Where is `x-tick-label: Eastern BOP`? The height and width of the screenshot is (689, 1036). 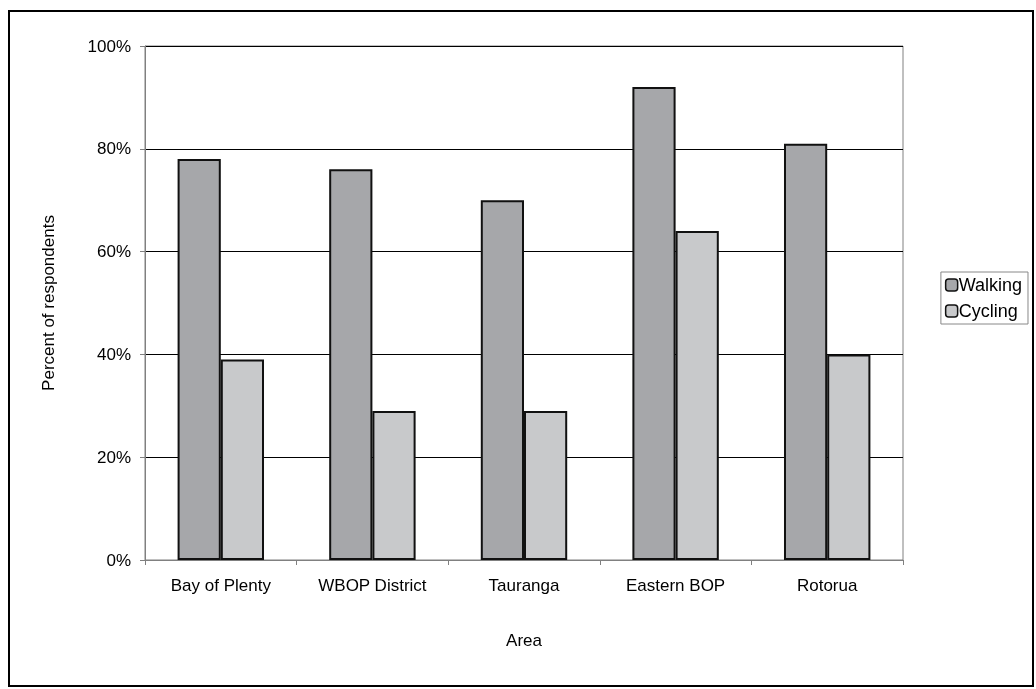 x-tick-label: Eastern BOP is located at coordinates (675, 585).